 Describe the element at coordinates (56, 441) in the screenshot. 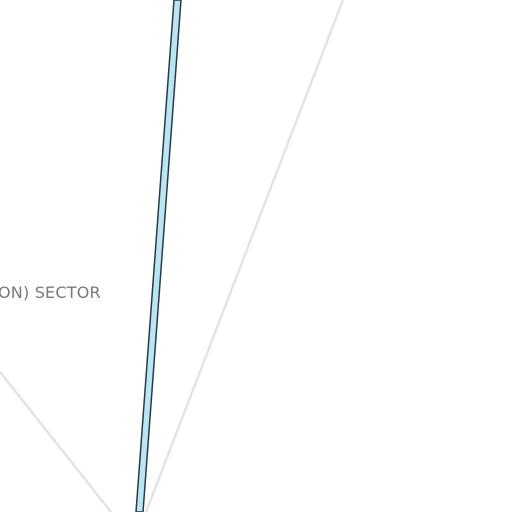

I see `road-line-lower-left` at that location.